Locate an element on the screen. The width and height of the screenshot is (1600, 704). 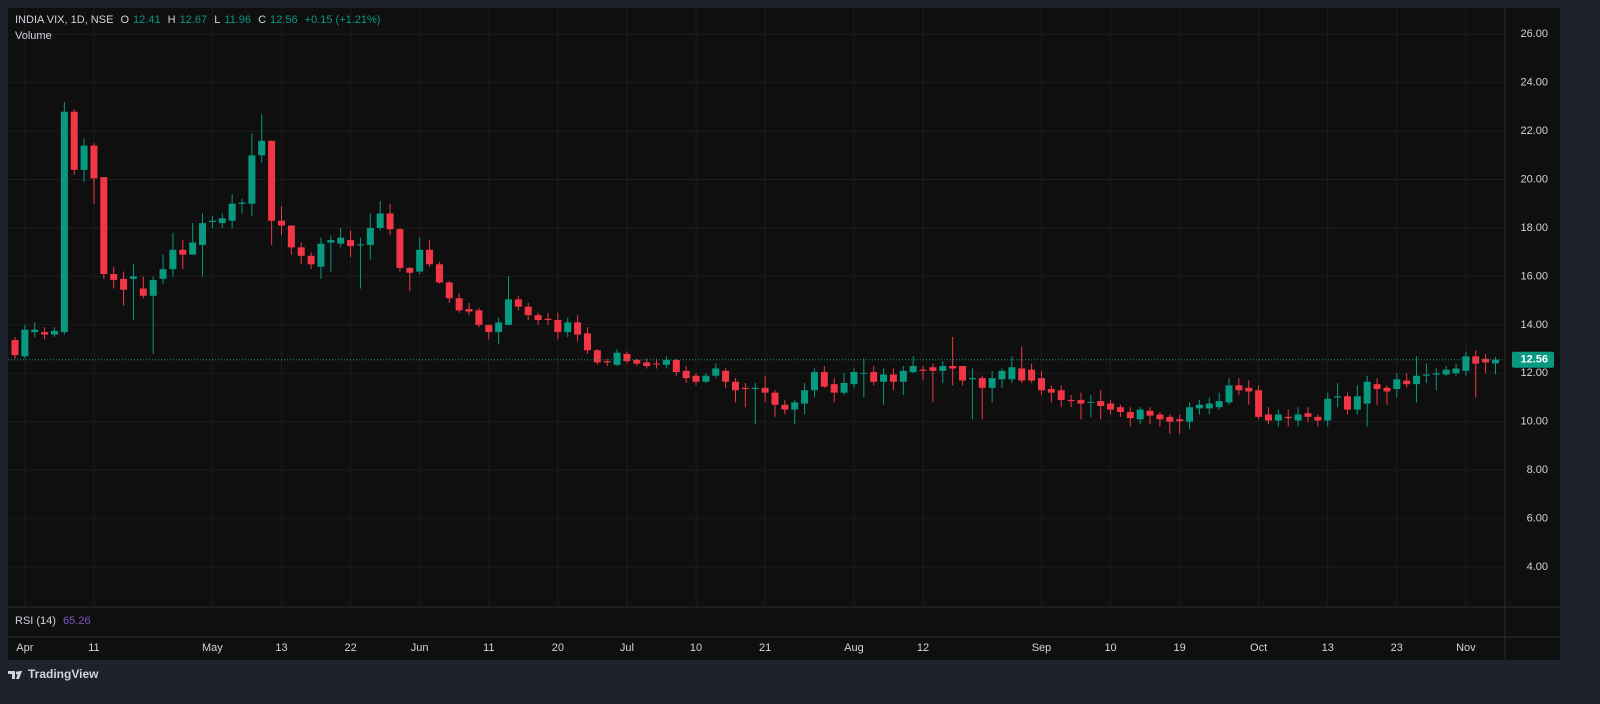
x-tick-label: Apr is located at coordinates (24, 648).